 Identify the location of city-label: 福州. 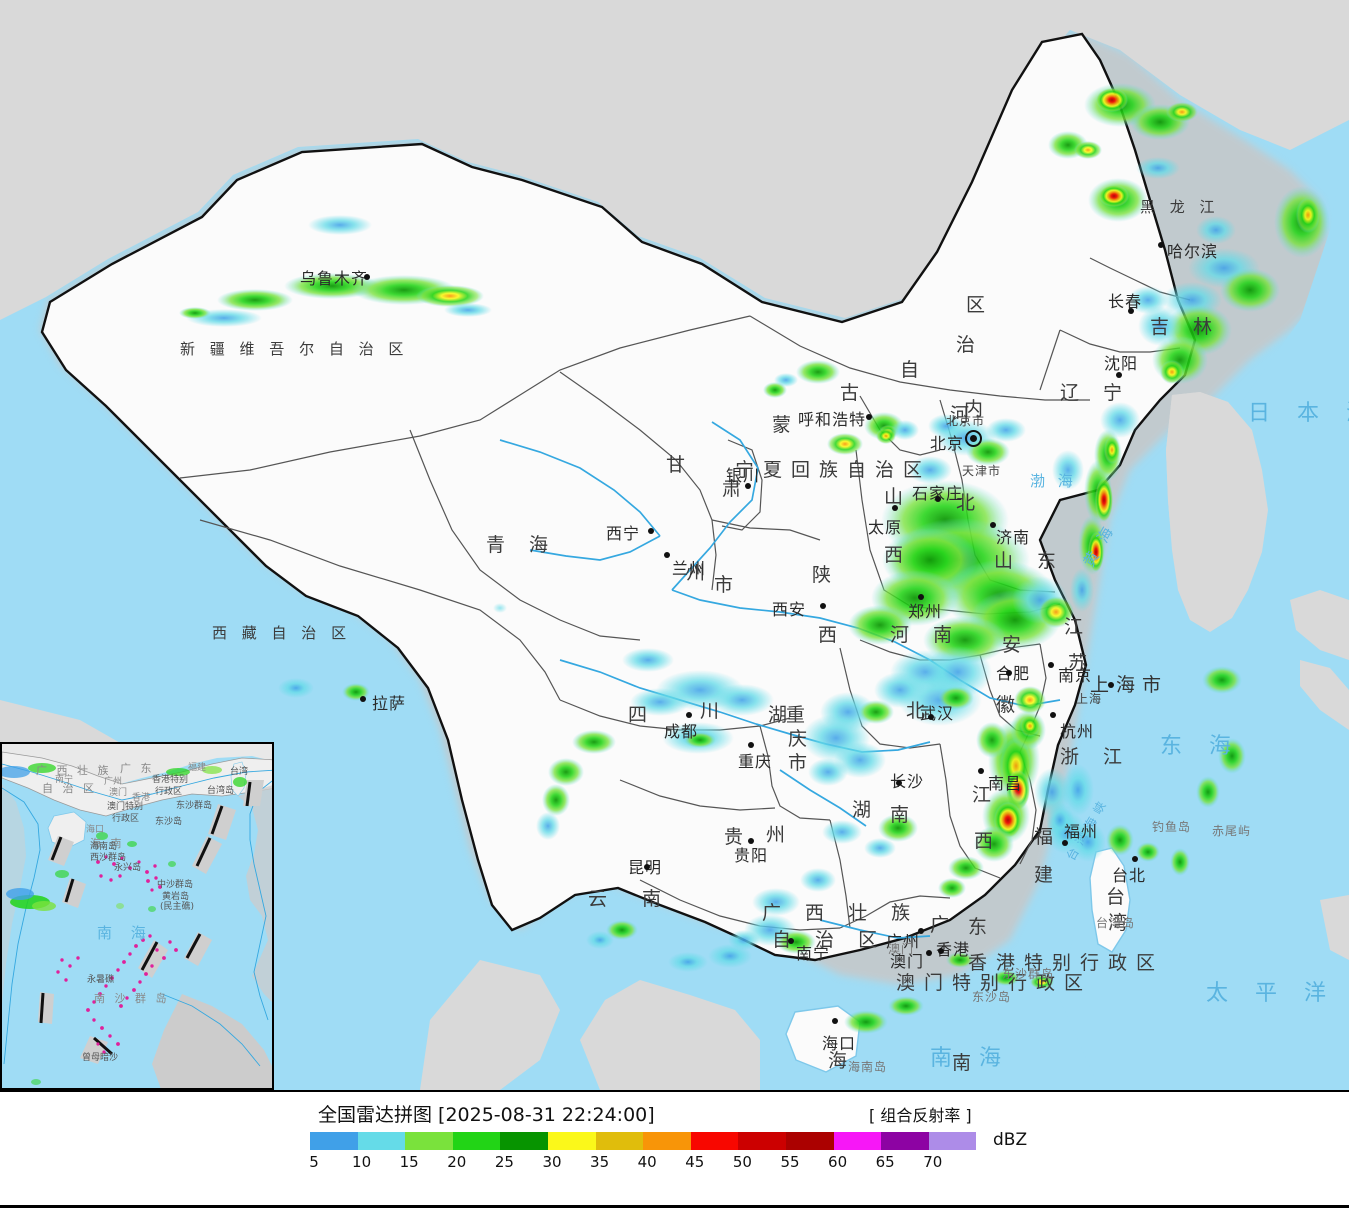
(1081, 831).